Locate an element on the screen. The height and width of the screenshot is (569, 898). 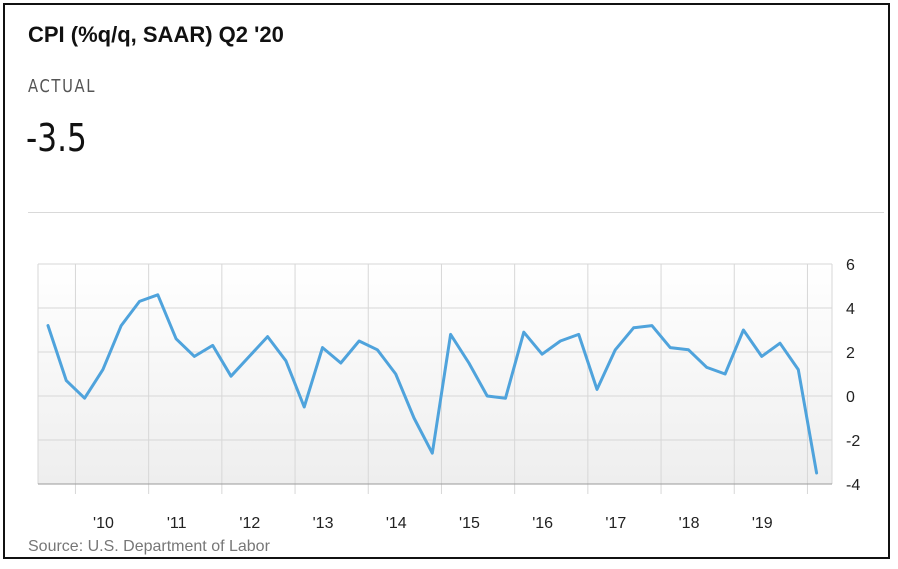
y-tick-label: 2 is located at coordinates (850, 353).